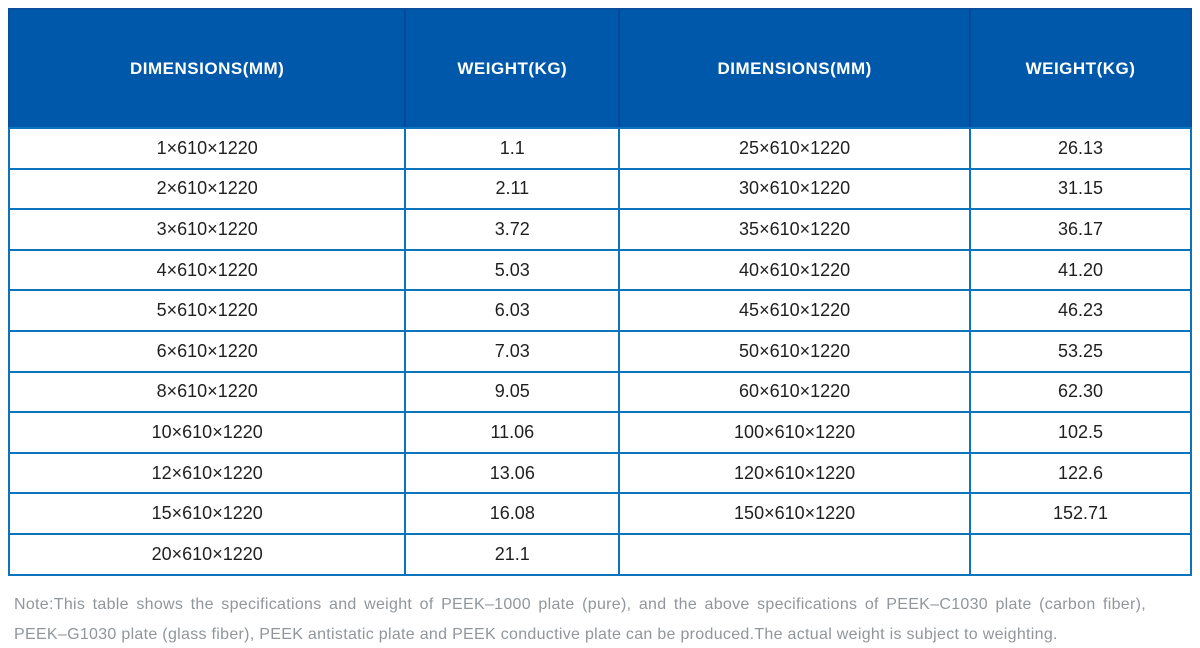  Describe the element at coordinates (795, 190) in the screenshot. I see `dimensions-cell: 30×610×1220` at that location.